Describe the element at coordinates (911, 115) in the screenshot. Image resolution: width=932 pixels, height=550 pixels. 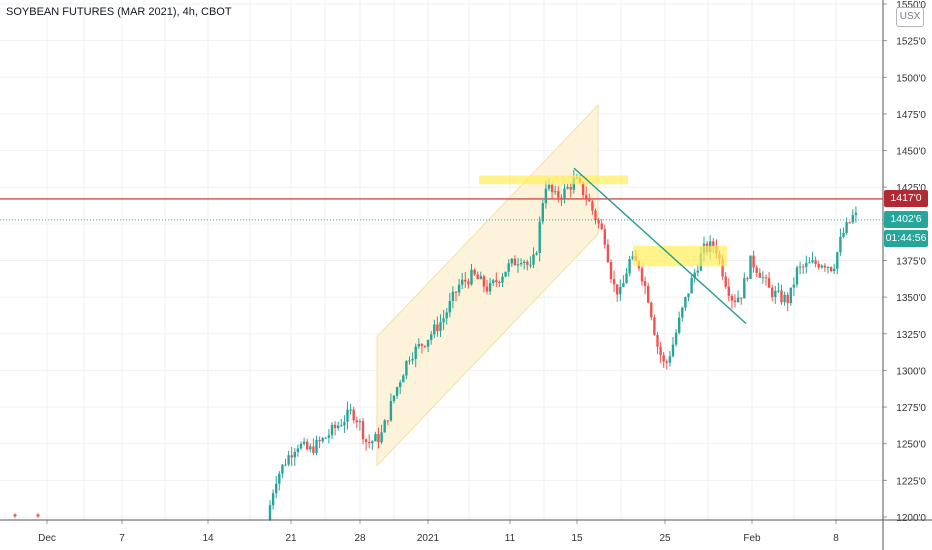
I see `y-tick-label: 1475'0` at that location.